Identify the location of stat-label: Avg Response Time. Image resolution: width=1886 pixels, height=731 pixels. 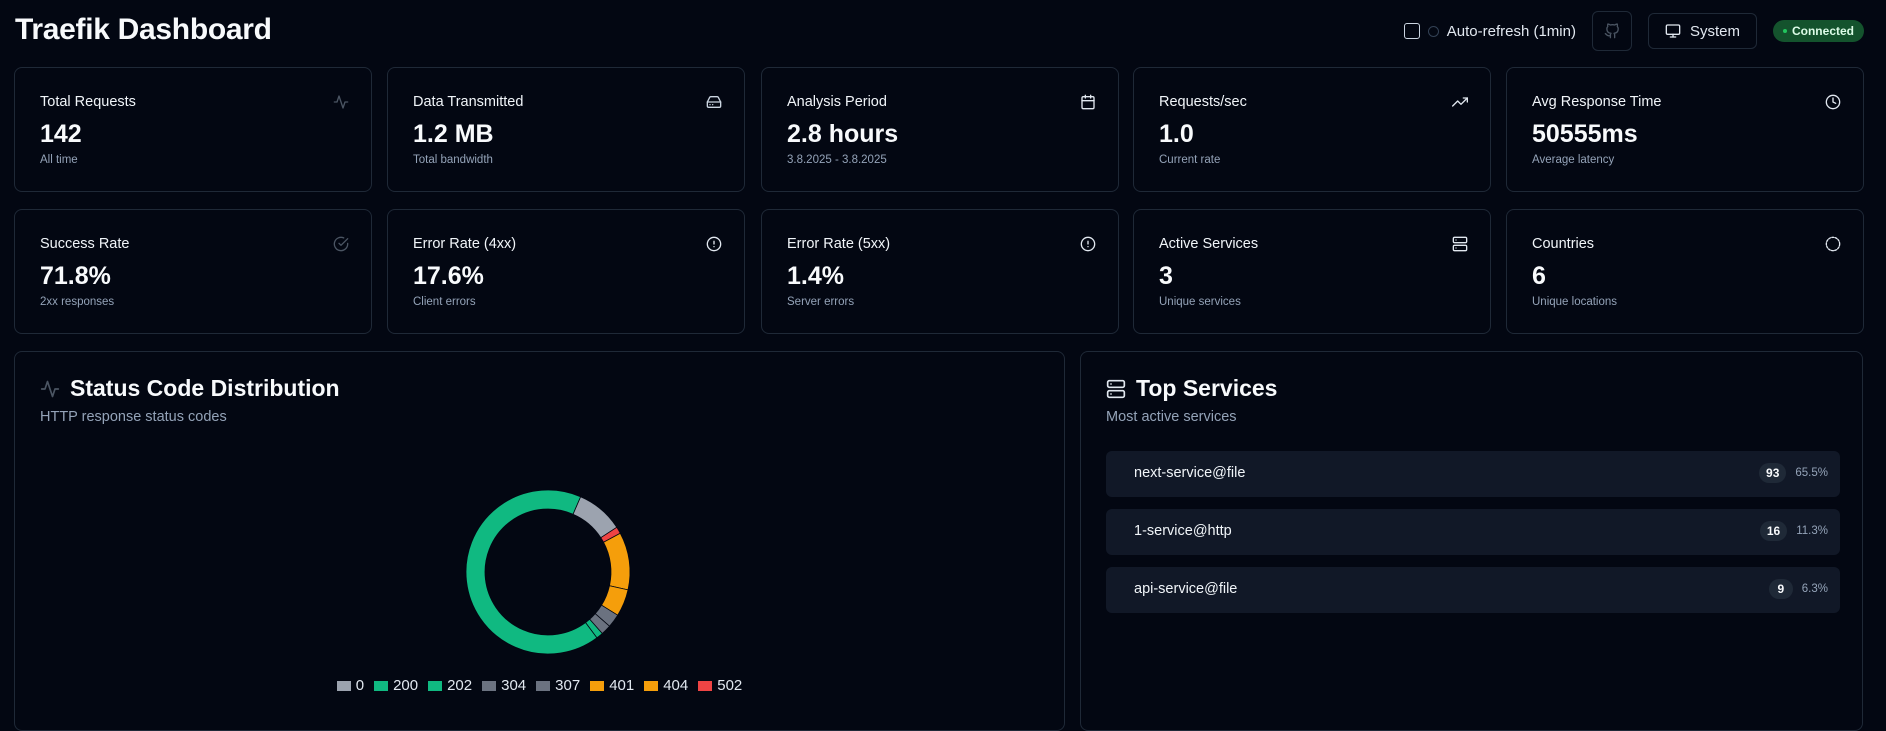
(1597, 102).